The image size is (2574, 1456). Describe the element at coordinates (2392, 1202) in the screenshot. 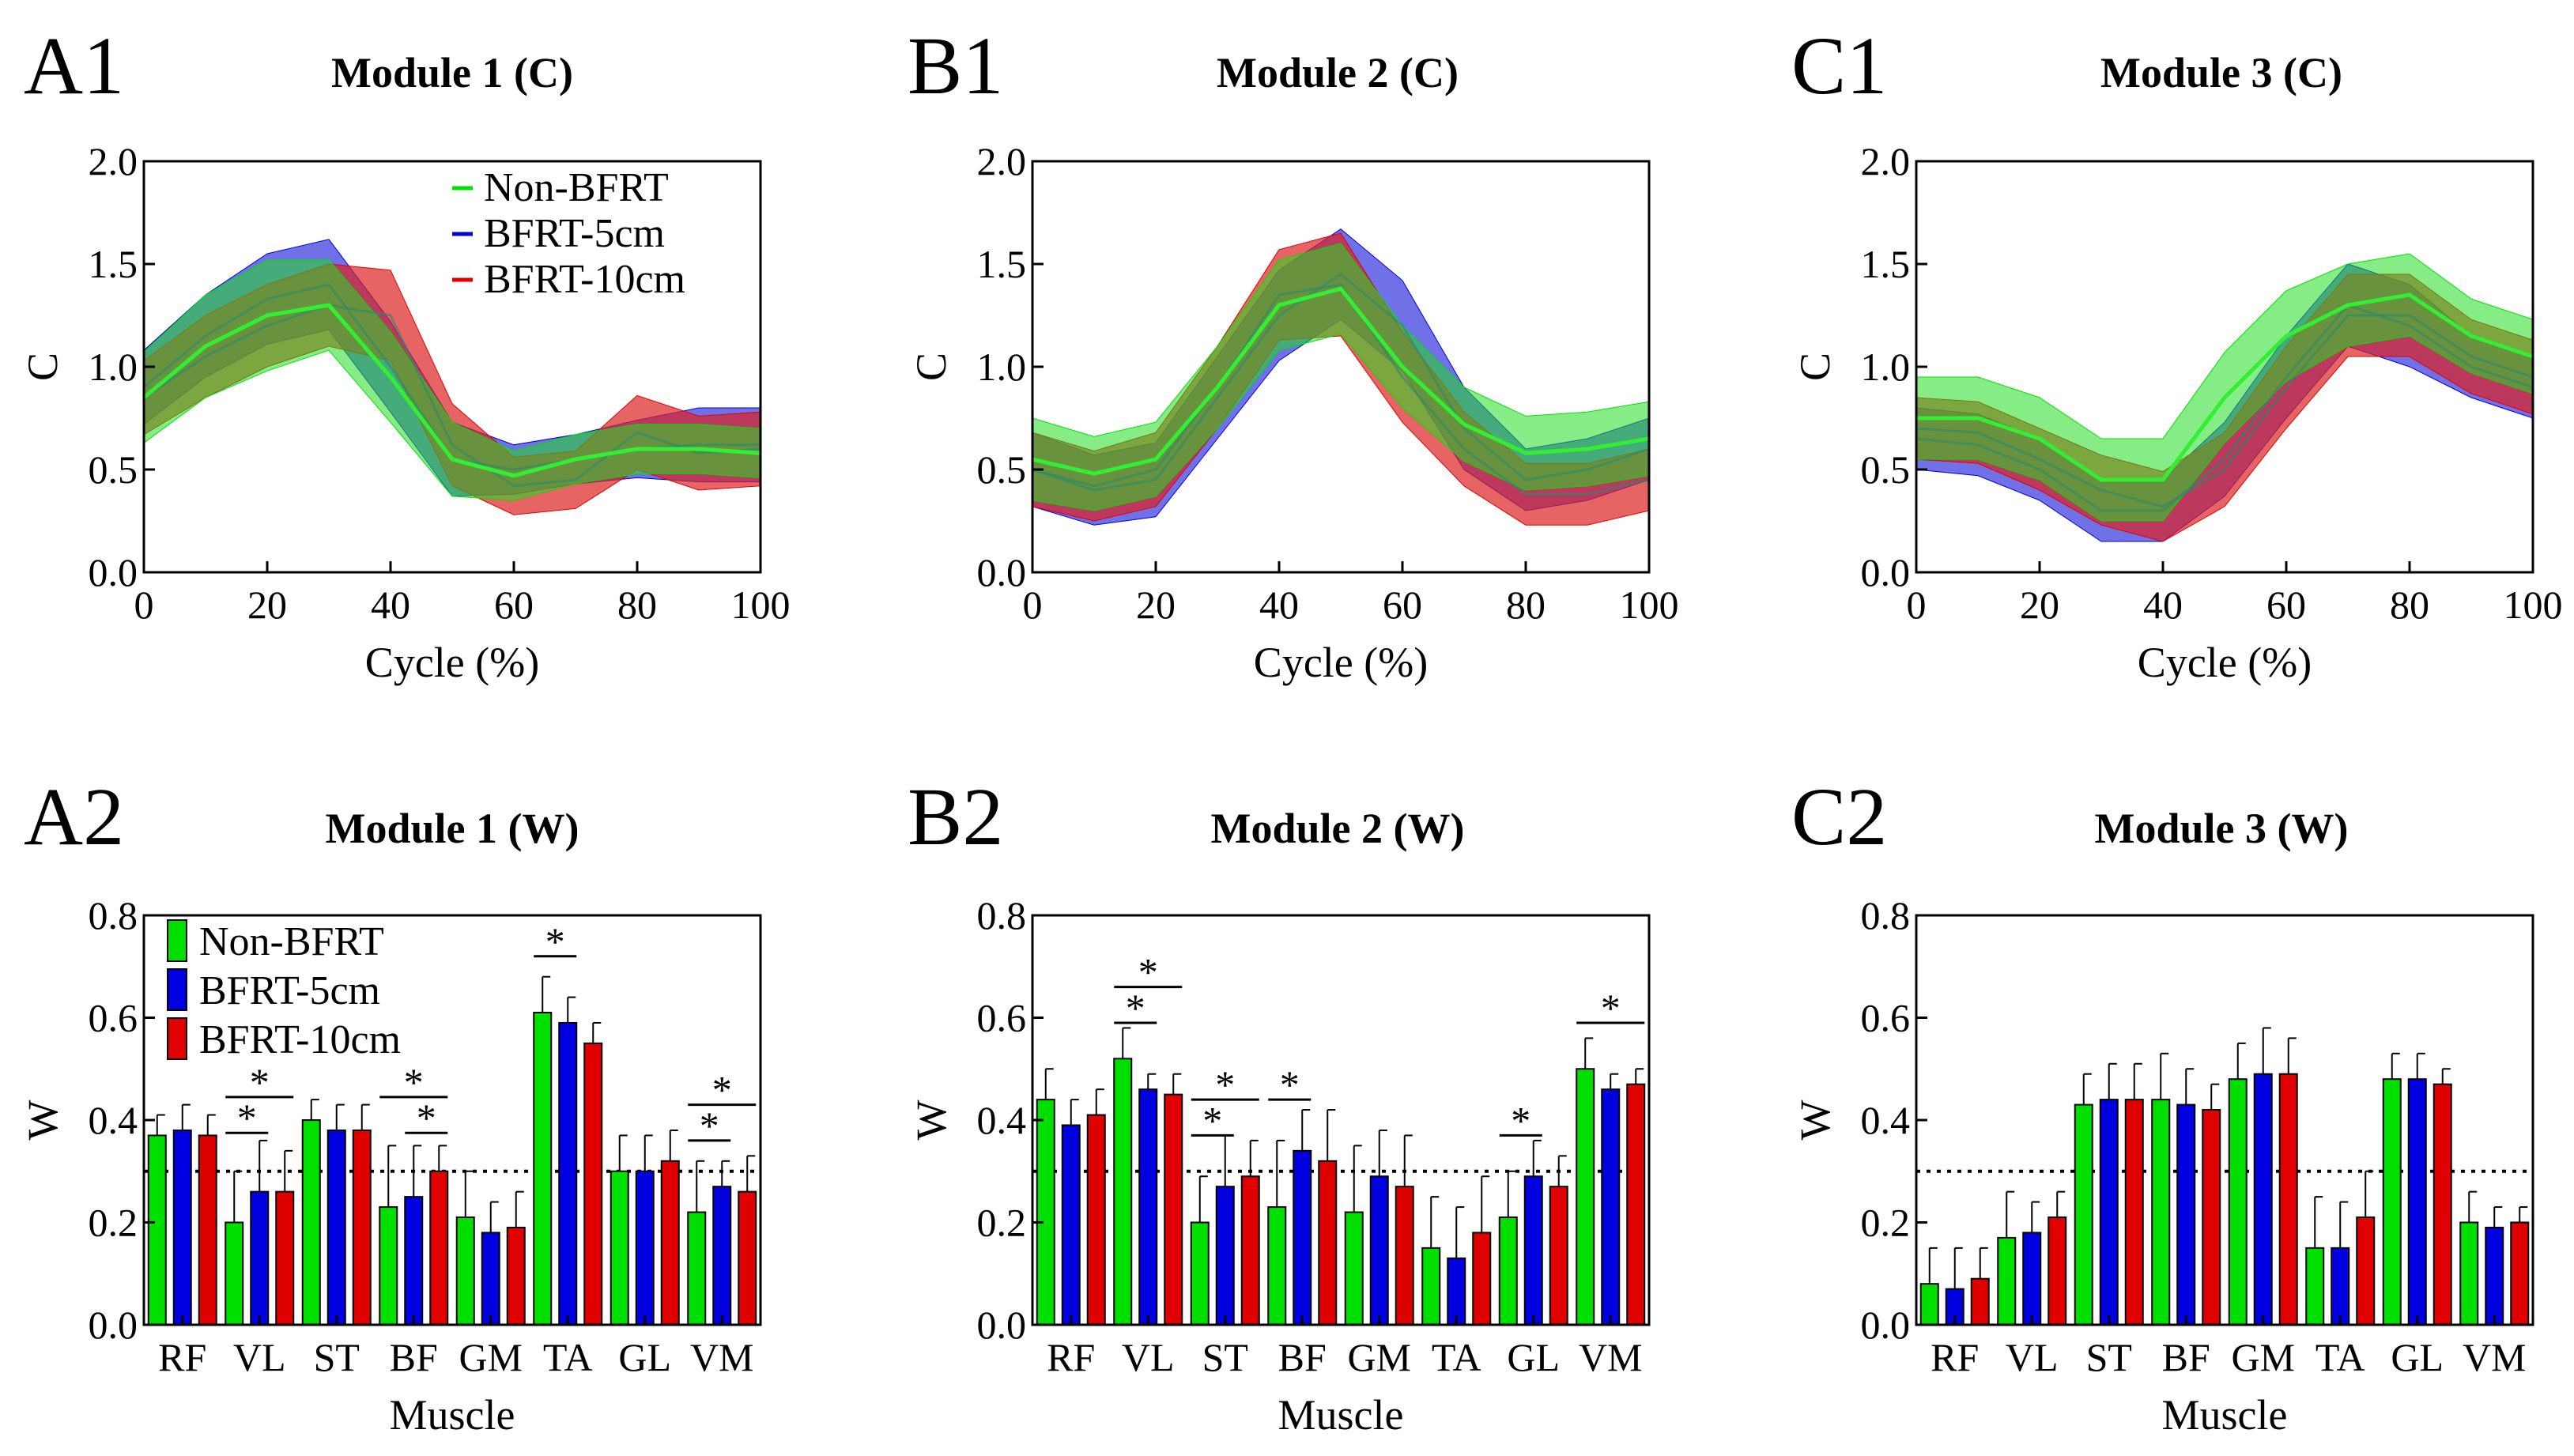

I see `bar-non-bfrt-gl` at that location.